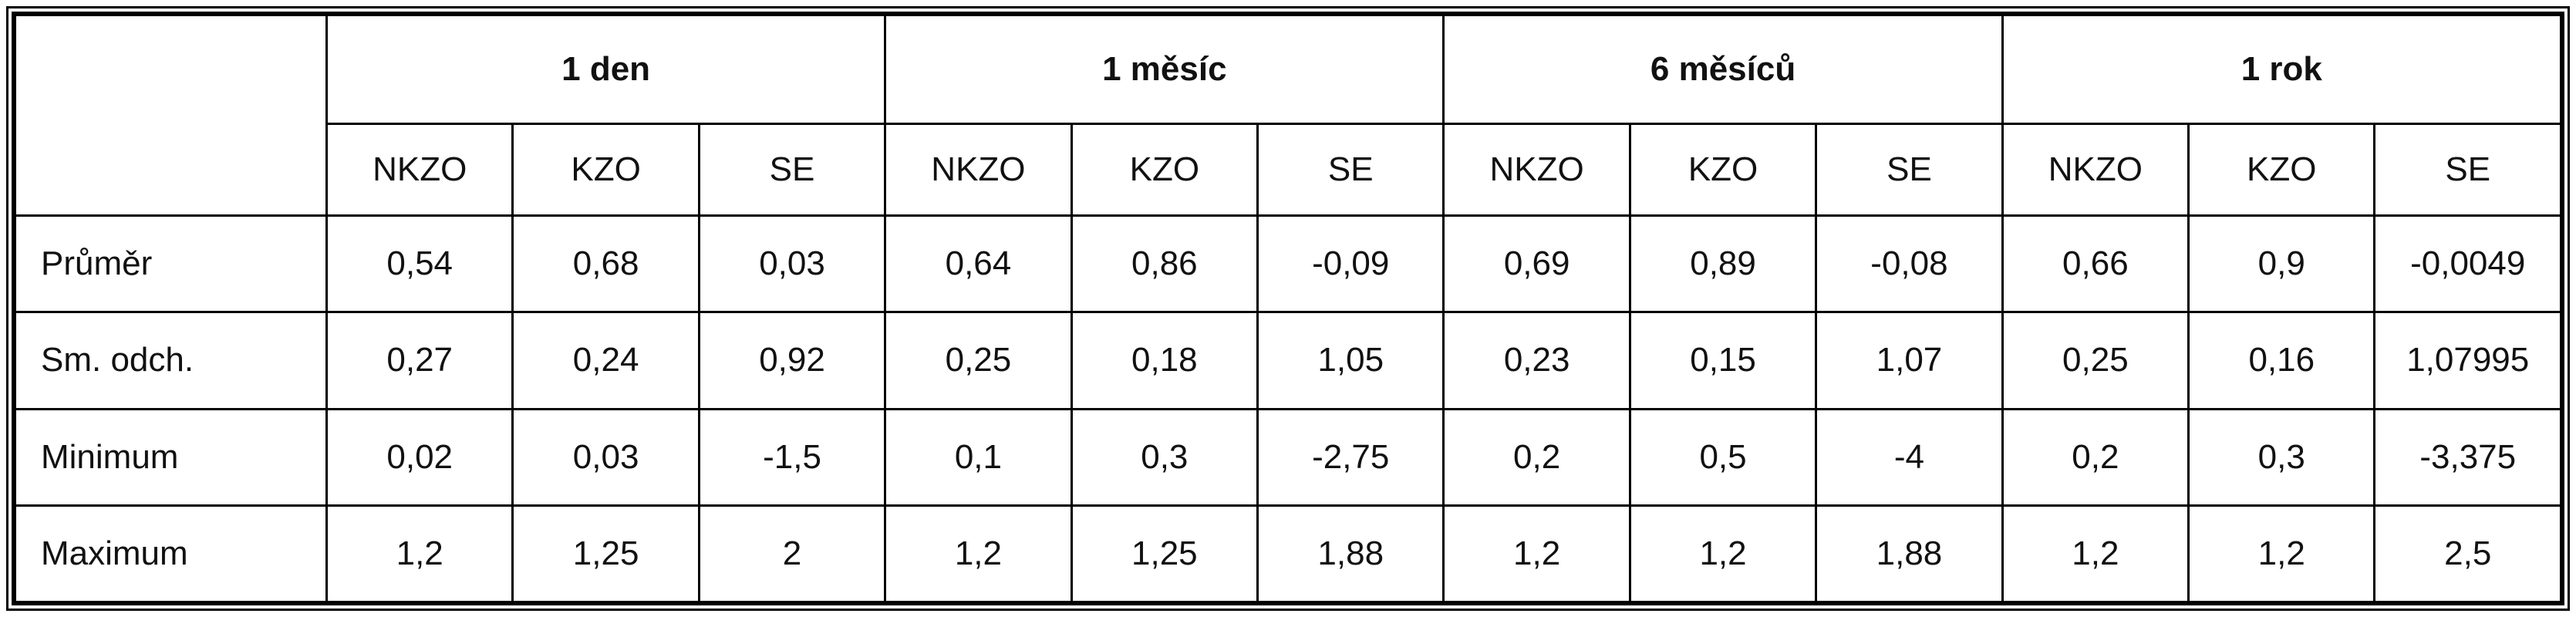  I want to click on value-cell: 0,92, so click(792, 360).